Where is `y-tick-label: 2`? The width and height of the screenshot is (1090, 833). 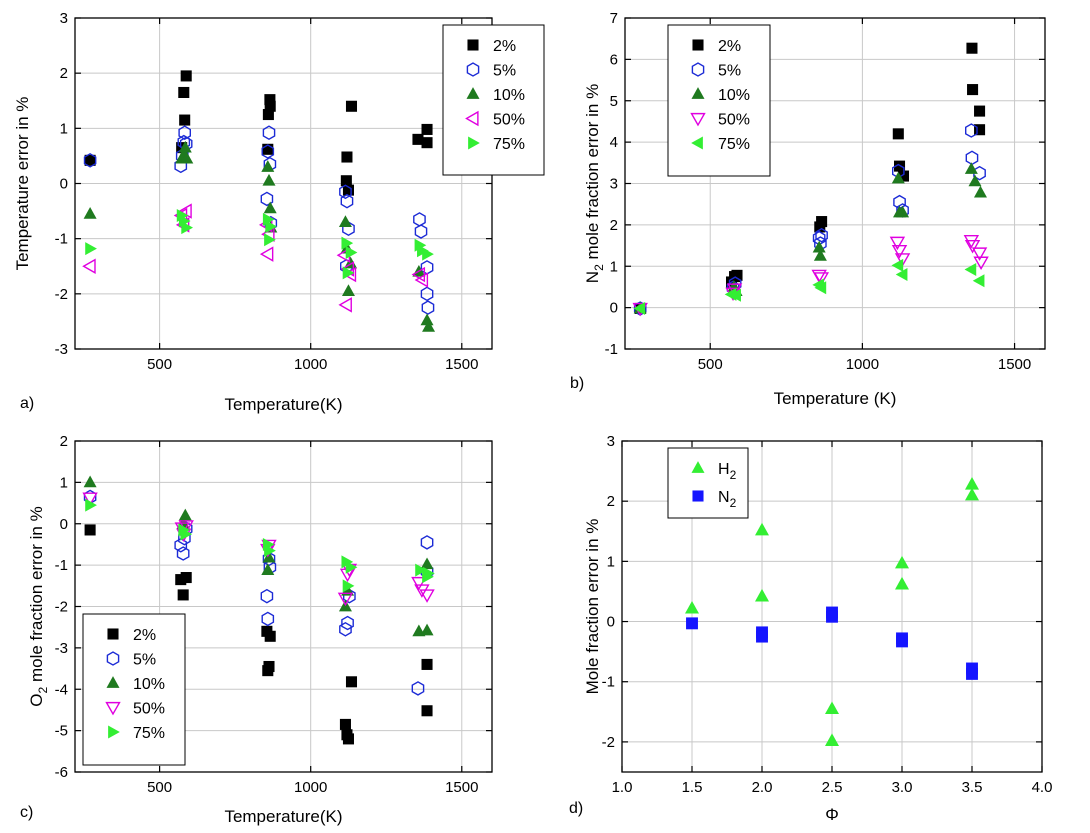
y-tick-label: 2 is located at coordinates (64, 73).